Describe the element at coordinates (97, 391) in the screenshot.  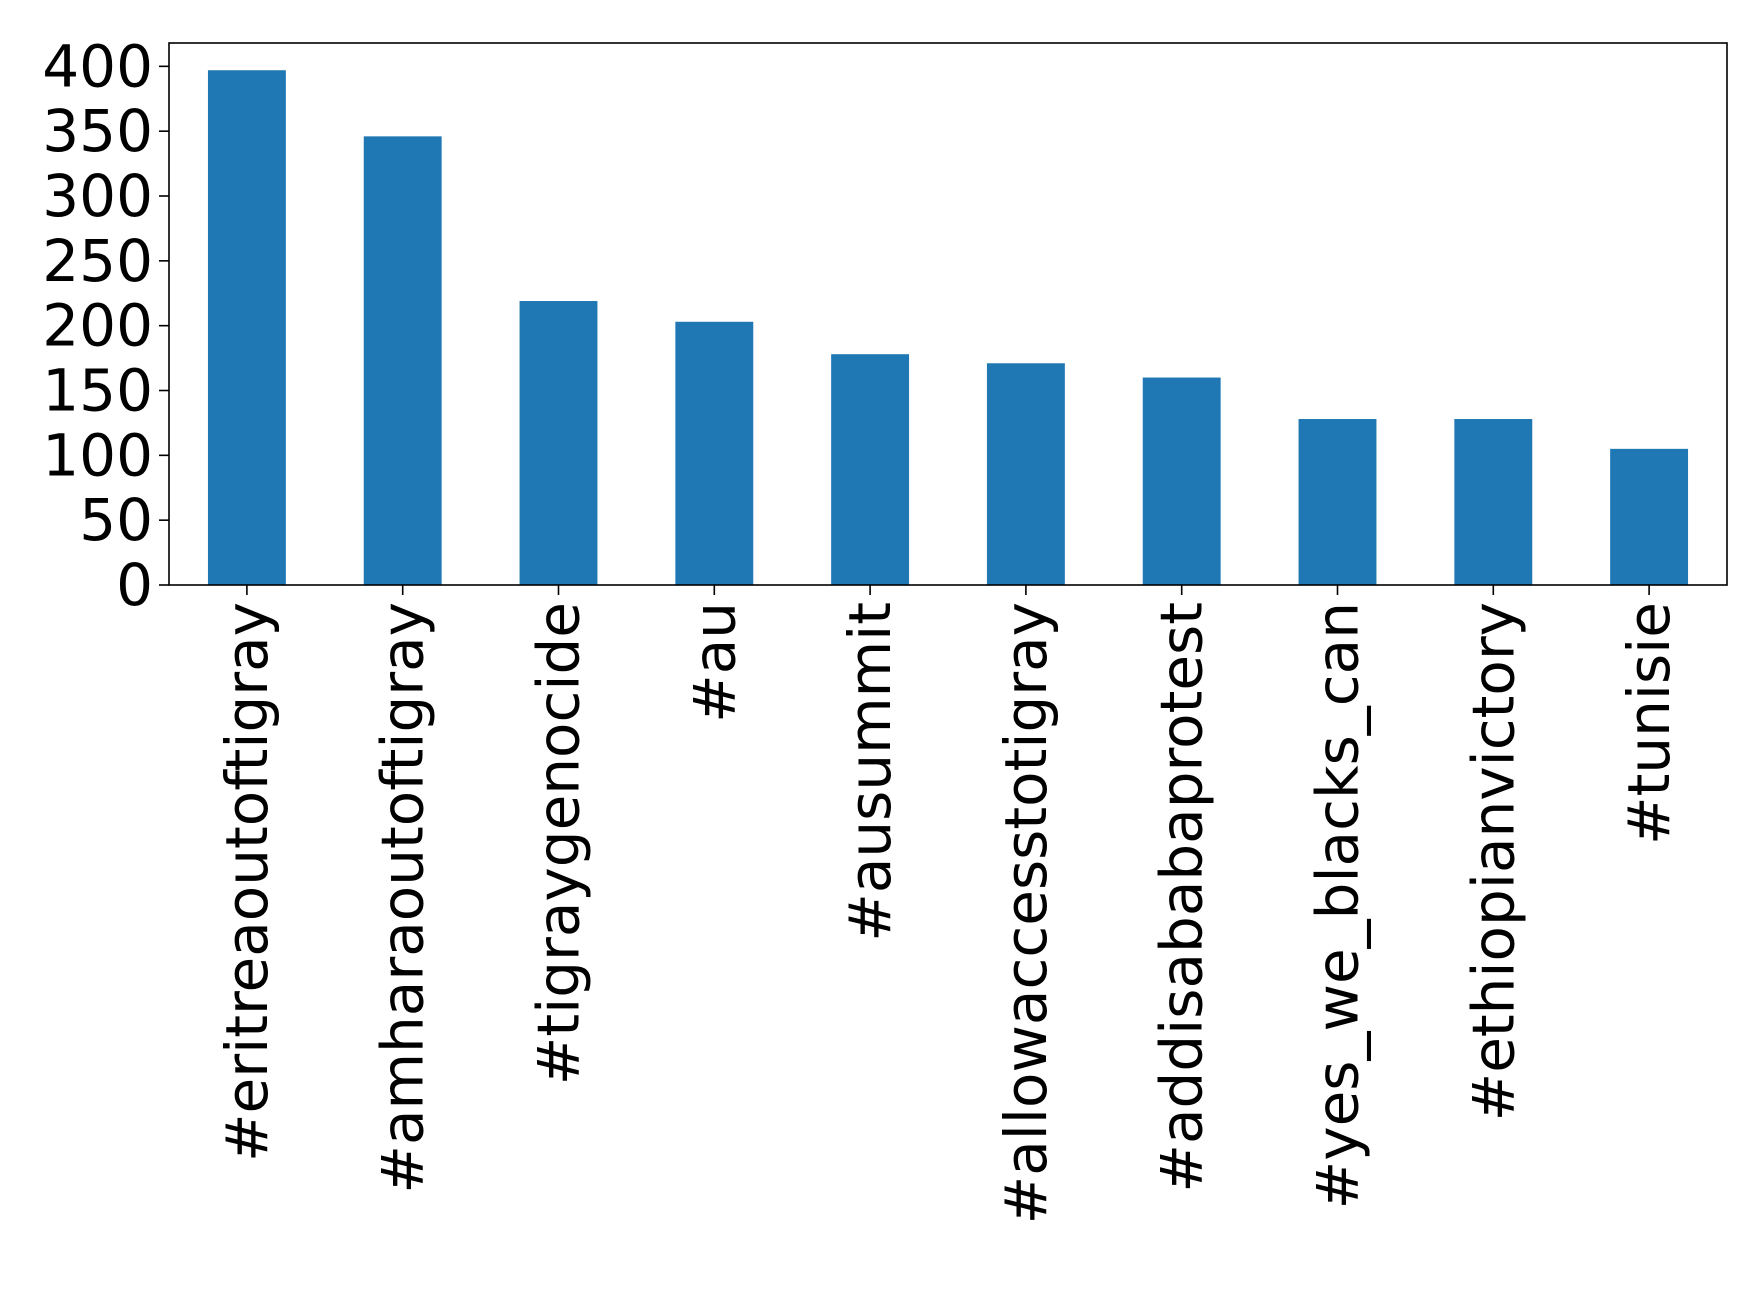
I see `y-tick-label: 150` at that location.